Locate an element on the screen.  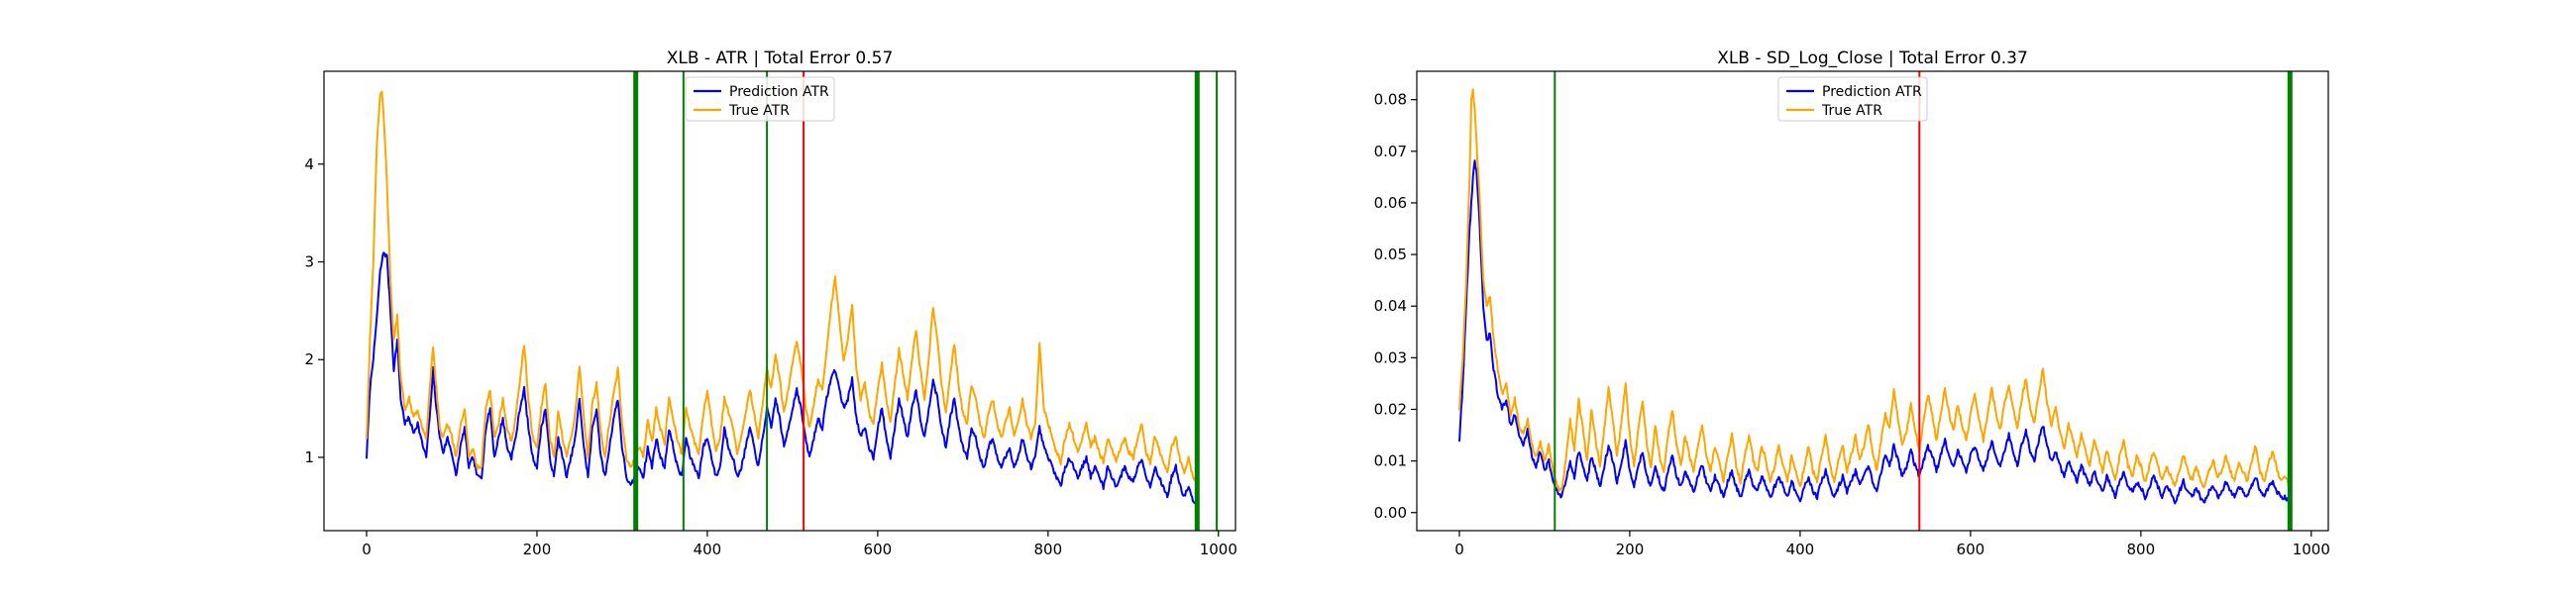
y-axis: 1 2 3 4 is located at coordinates (314, 311).